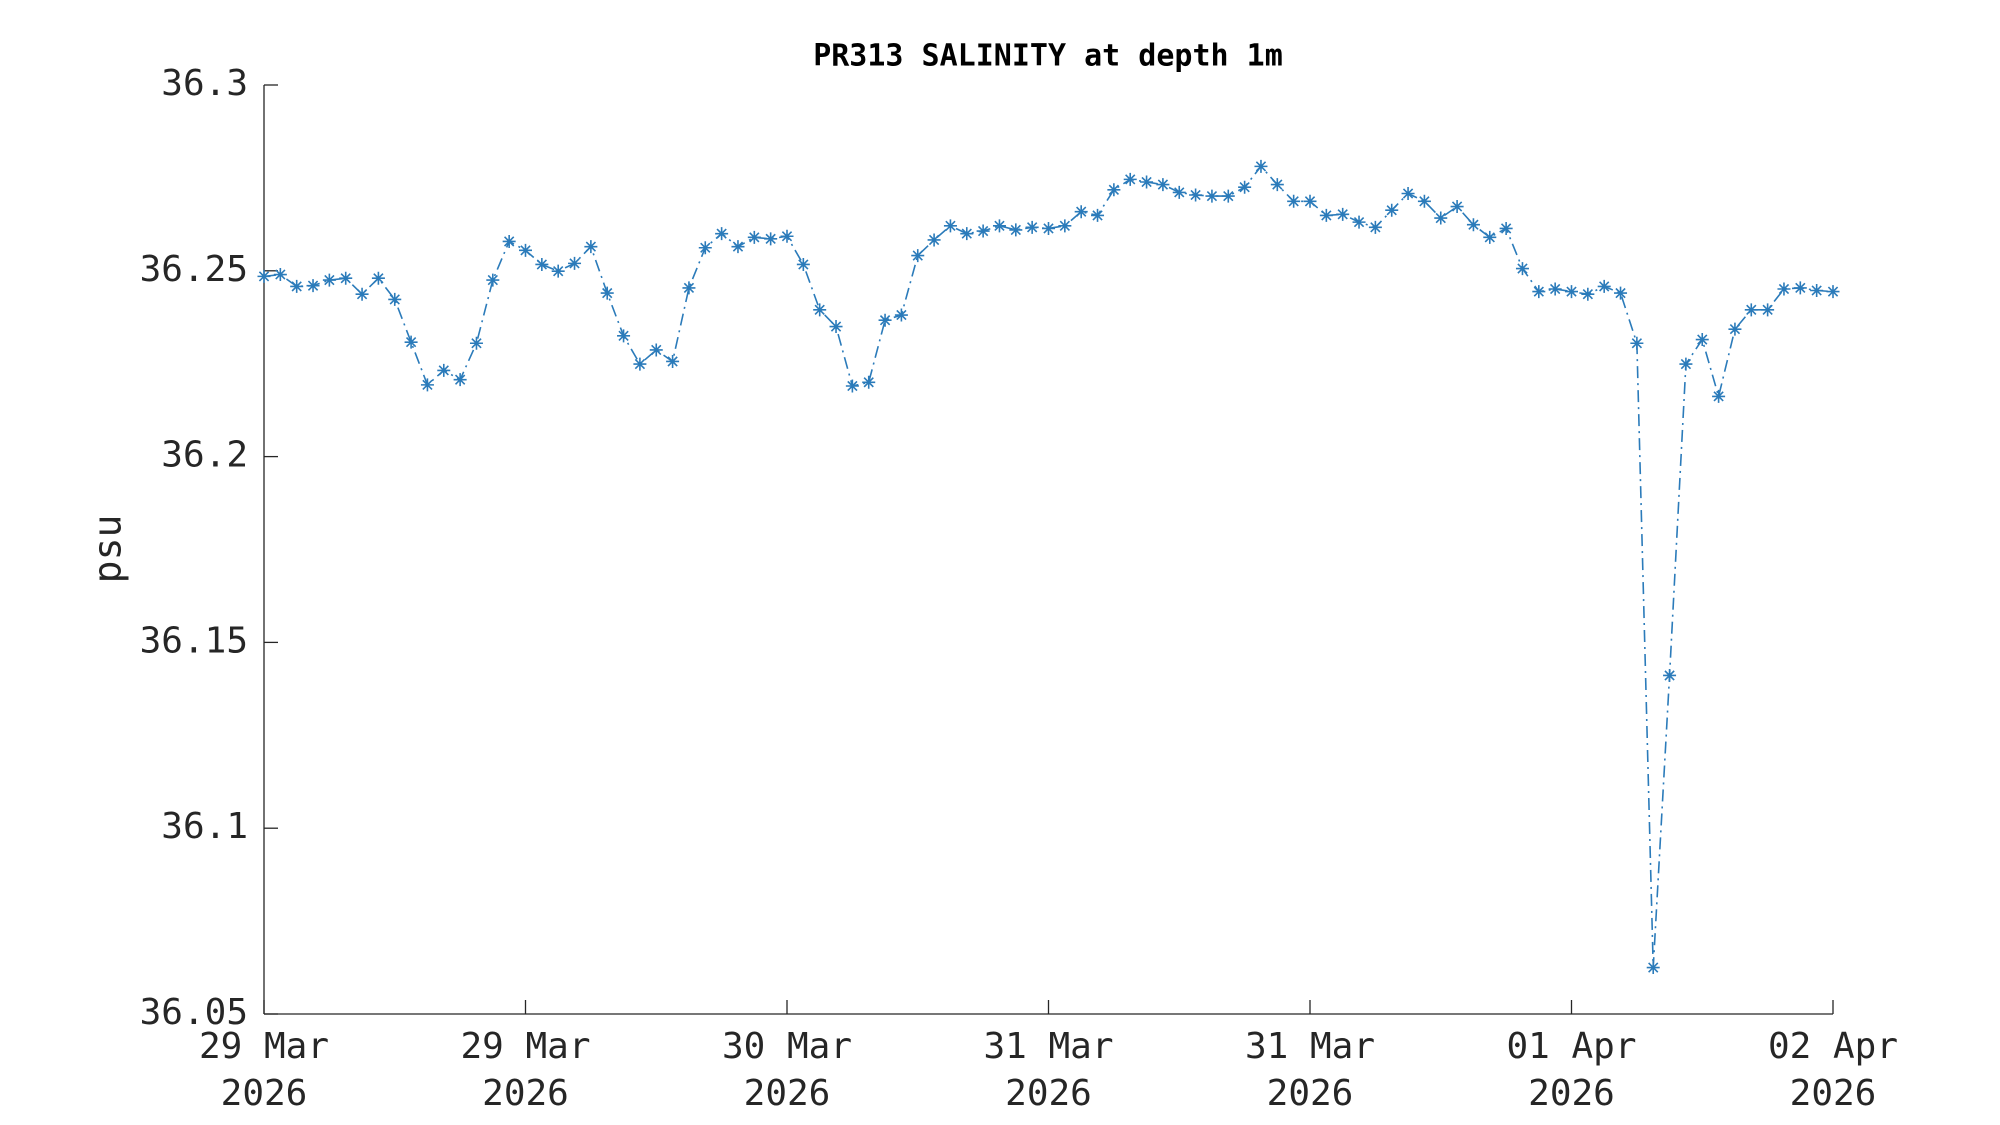  I want to click on y-tick-label: 36.15, so click(194, 640).